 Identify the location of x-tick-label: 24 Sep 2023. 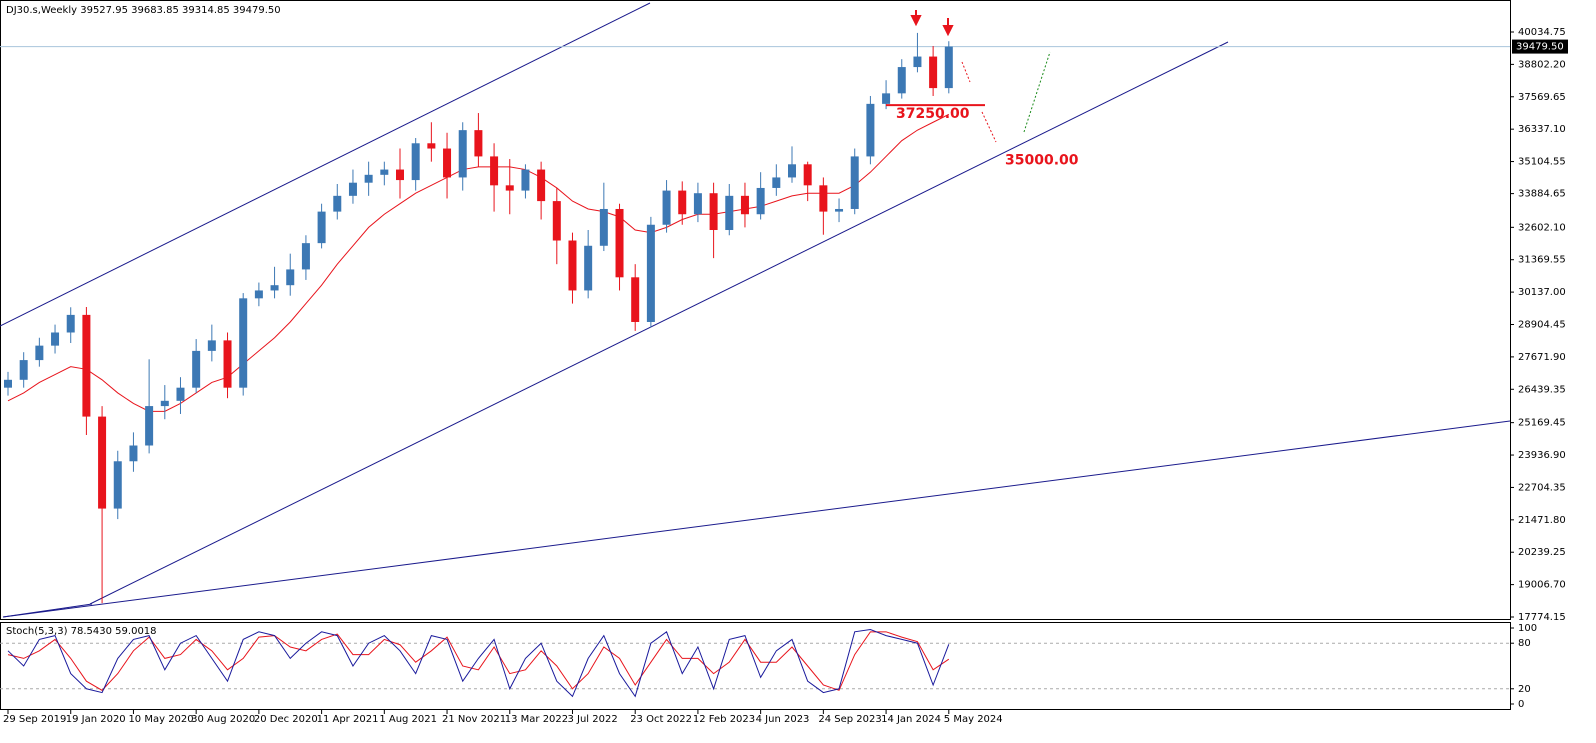
(849, 719).